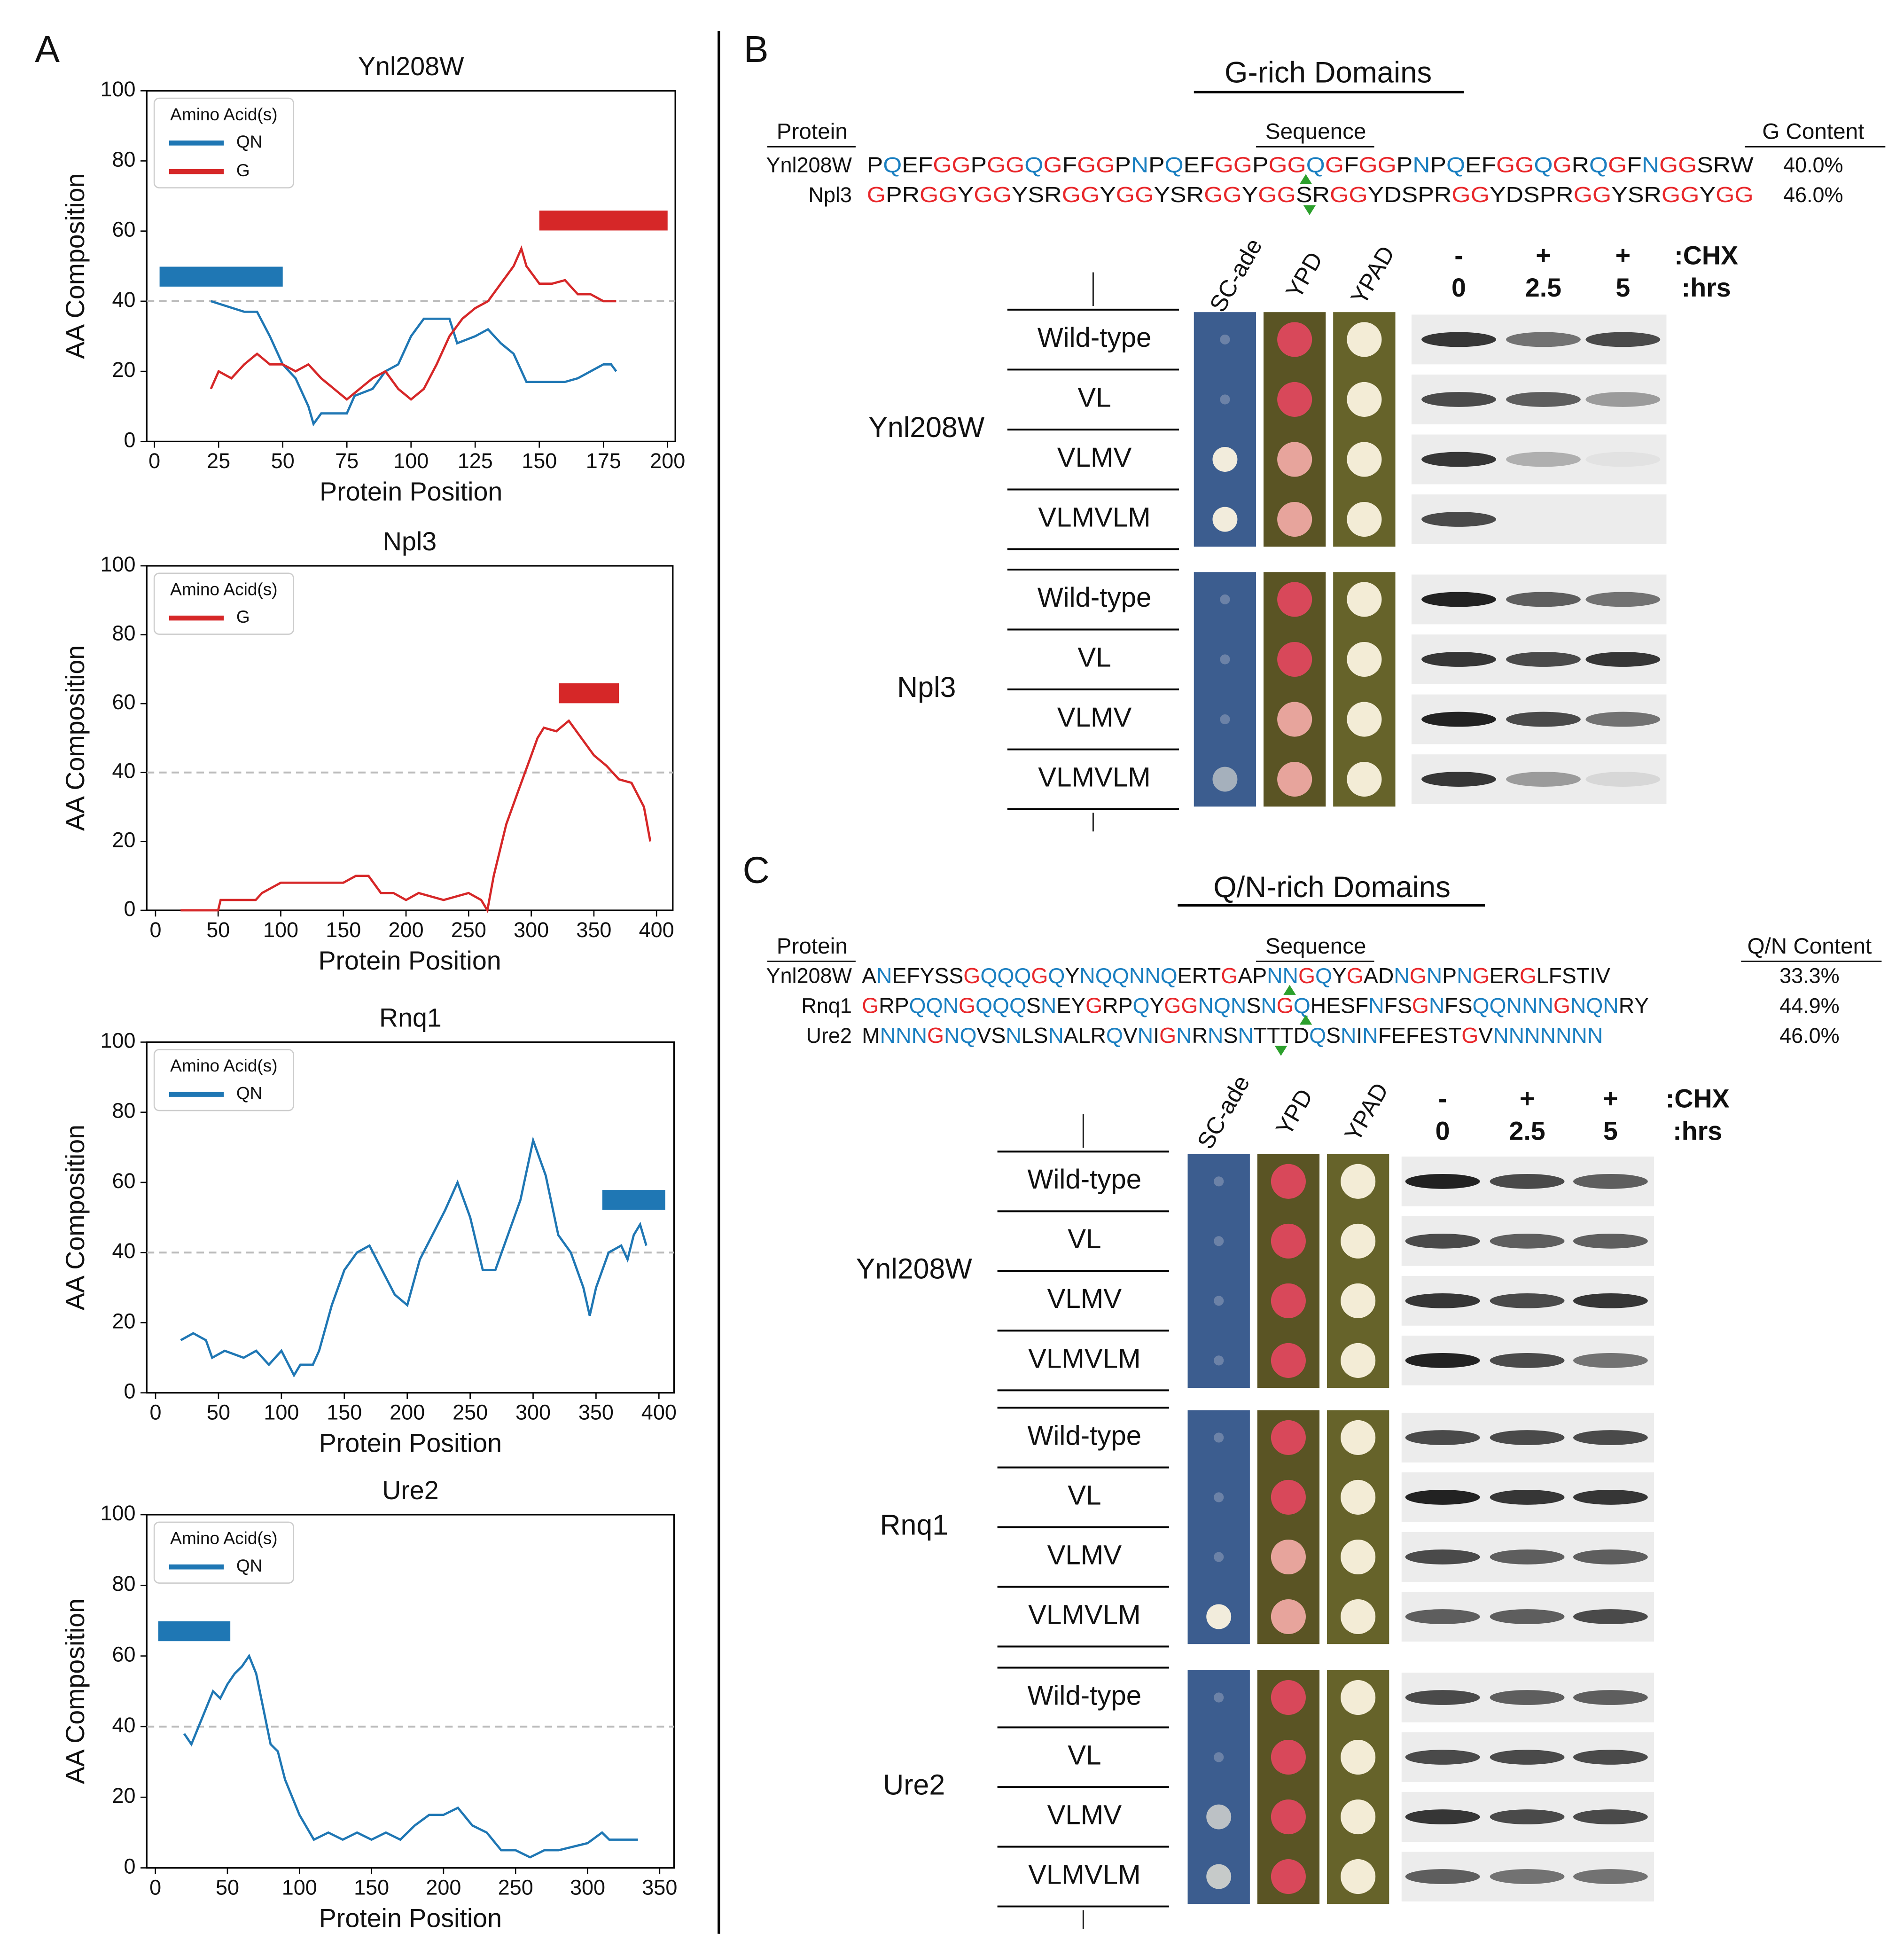 This screenshot has height=1940, width=1904. What do you see at coordinates (914, 1268) in the screenshot?
I see `group-label: Ynl208W` at bounding box center [914, 1268].